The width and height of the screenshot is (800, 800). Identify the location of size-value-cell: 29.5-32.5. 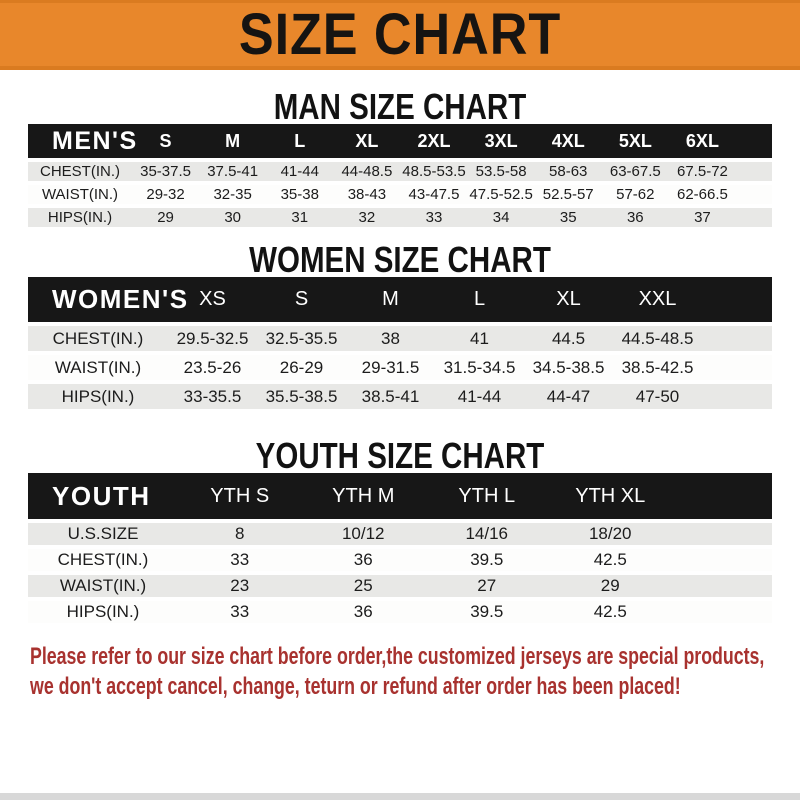
(212, 336).